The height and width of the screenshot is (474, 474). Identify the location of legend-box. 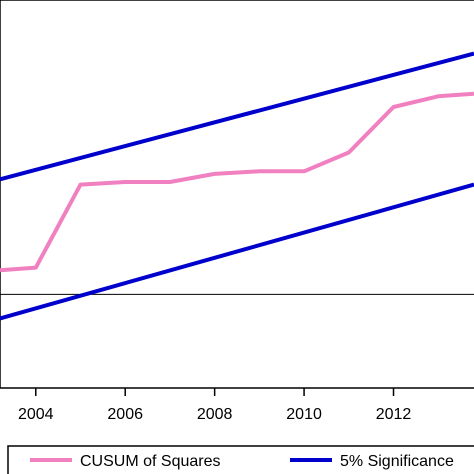
(240, 459).